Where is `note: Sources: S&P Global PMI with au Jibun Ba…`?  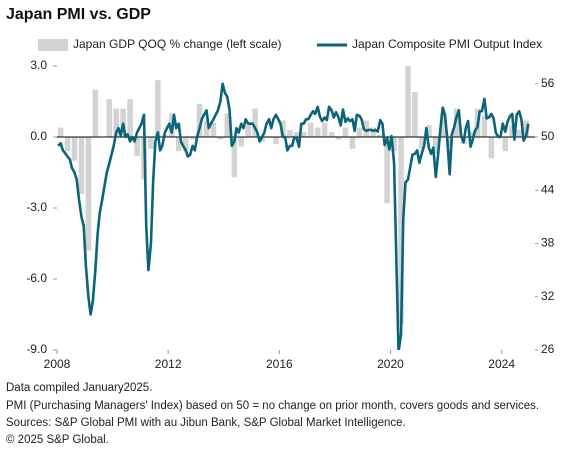
note: Sources: S&P Global PMI with au Jibun Ba… is located at coordinates (206, 423).